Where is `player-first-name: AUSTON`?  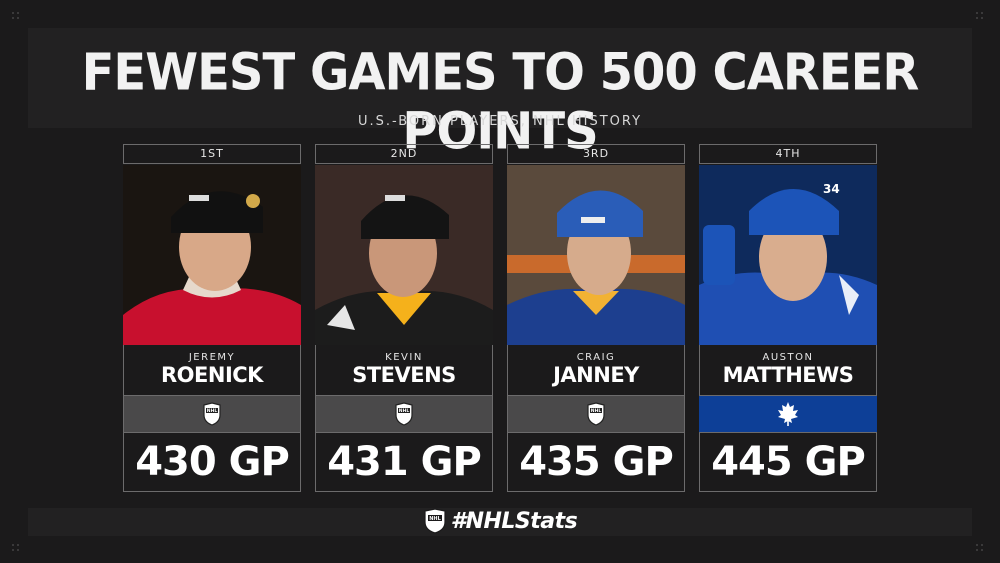
player-first-name: AUSTON is located at coordinates (788, 357).